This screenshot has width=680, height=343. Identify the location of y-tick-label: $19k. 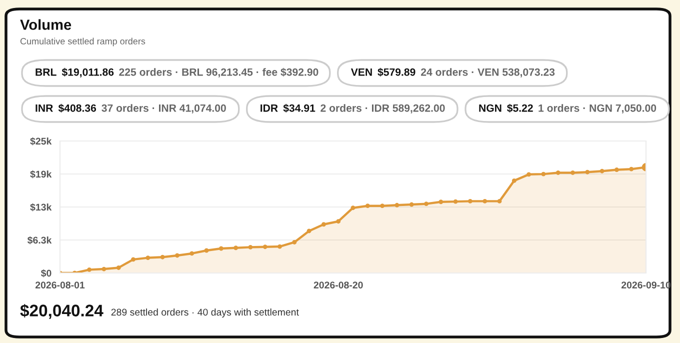
(41, 174).